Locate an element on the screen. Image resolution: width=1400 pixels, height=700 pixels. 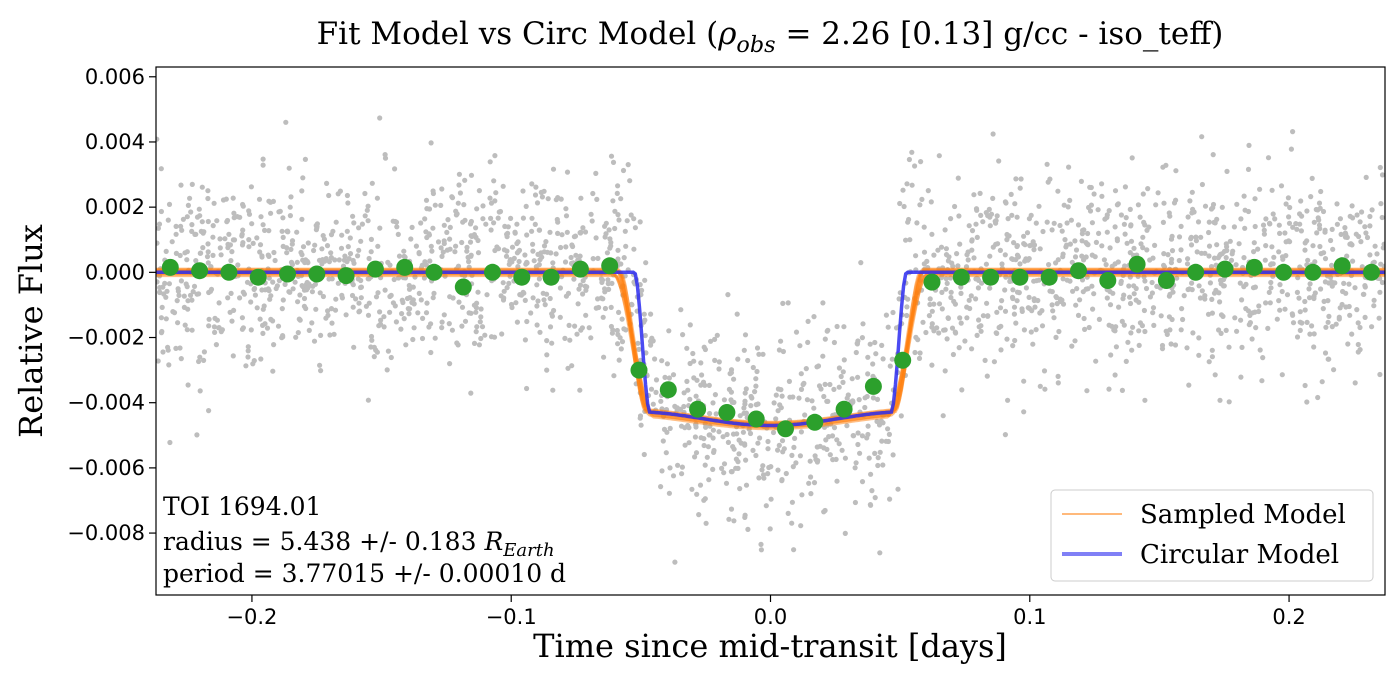
legend-sampled-label: Sampled Model is located at coordinates (1243, 515).